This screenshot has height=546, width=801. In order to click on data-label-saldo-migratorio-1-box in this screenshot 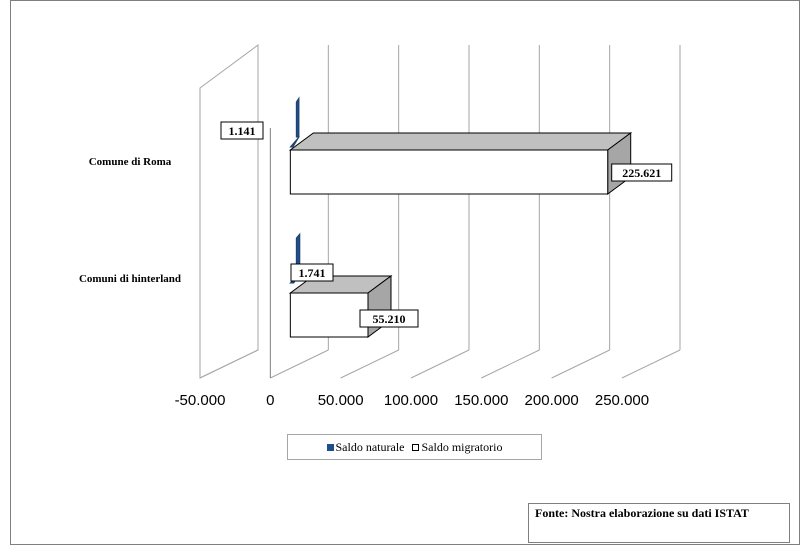, I will do `click(389, 318)`.